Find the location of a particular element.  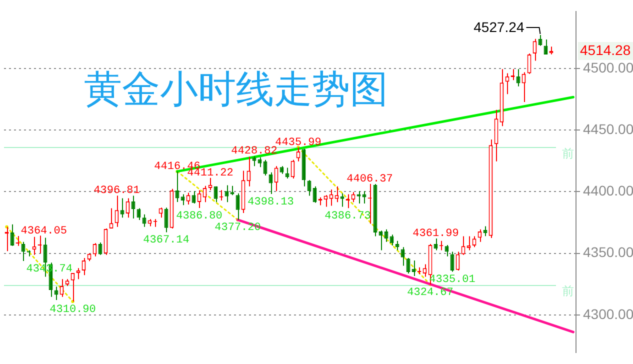

y-tick-label: 4500.00 is located at coordinates (608, 67).